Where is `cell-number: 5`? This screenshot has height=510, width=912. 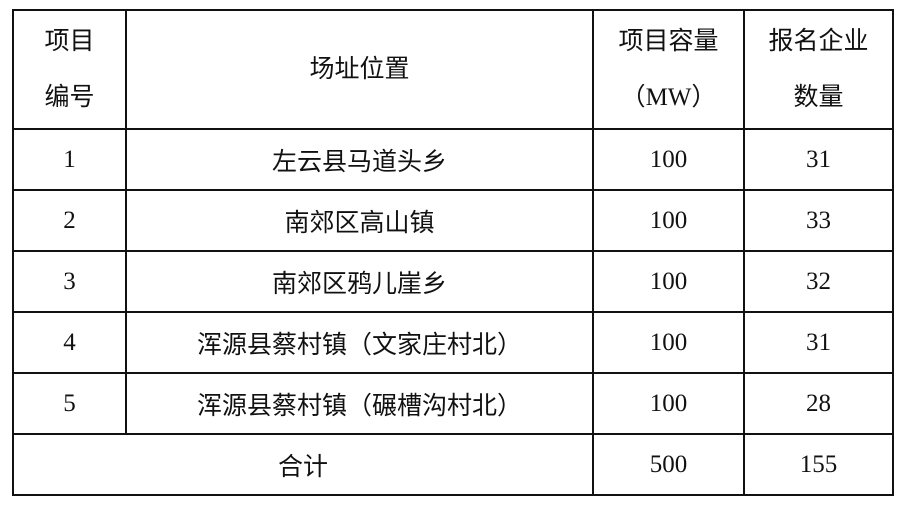
cell-number: 5 is located at coordinates (69, 403).